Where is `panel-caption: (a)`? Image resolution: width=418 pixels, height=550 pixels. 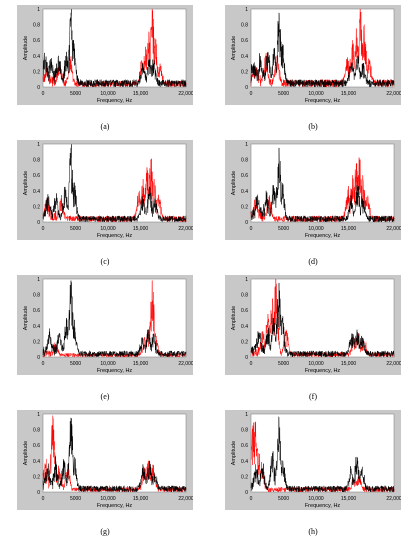 panel-caption: (a) is located at coordinates (105, 126).